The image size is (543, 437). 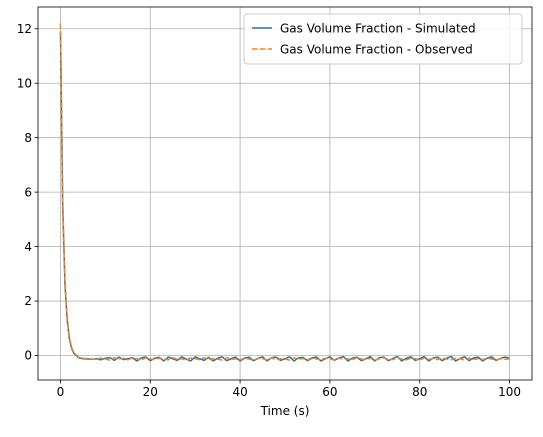 I want to click on legend-box, so click(x=383, y=39).